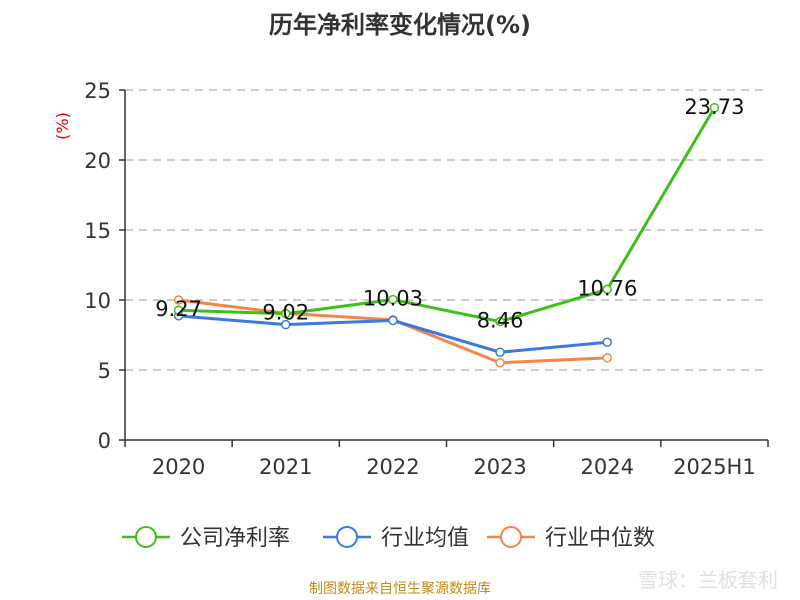 This screenshot has height=600, width=800. I want to click on y-tick-label: 20, so click(97, 161).